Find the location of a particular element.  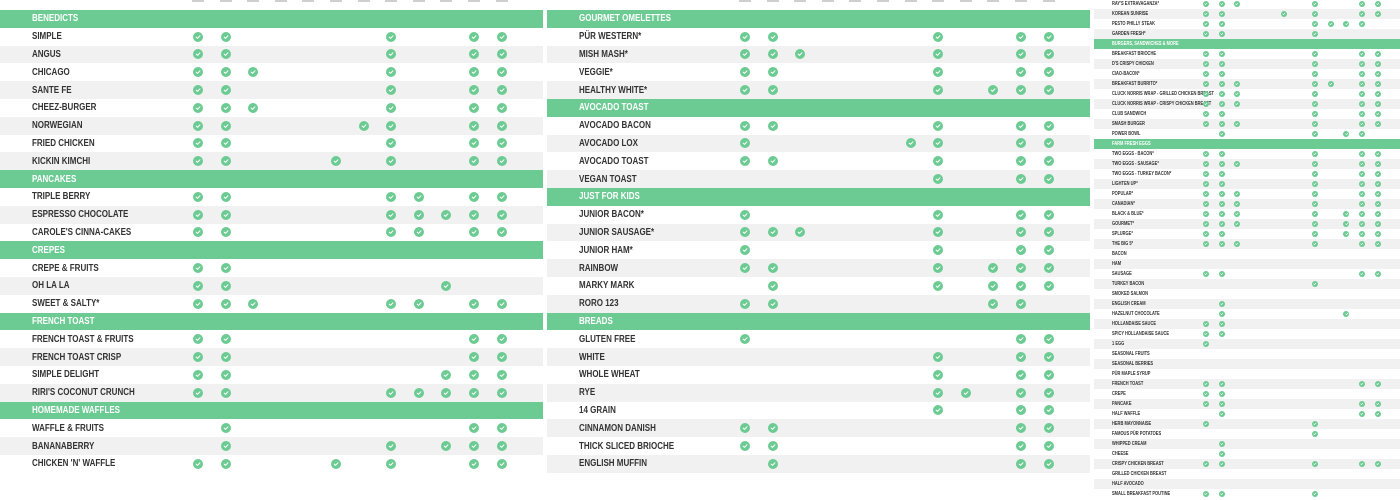

item-label: 14 GRAIN is located at coordinates (597, 410).